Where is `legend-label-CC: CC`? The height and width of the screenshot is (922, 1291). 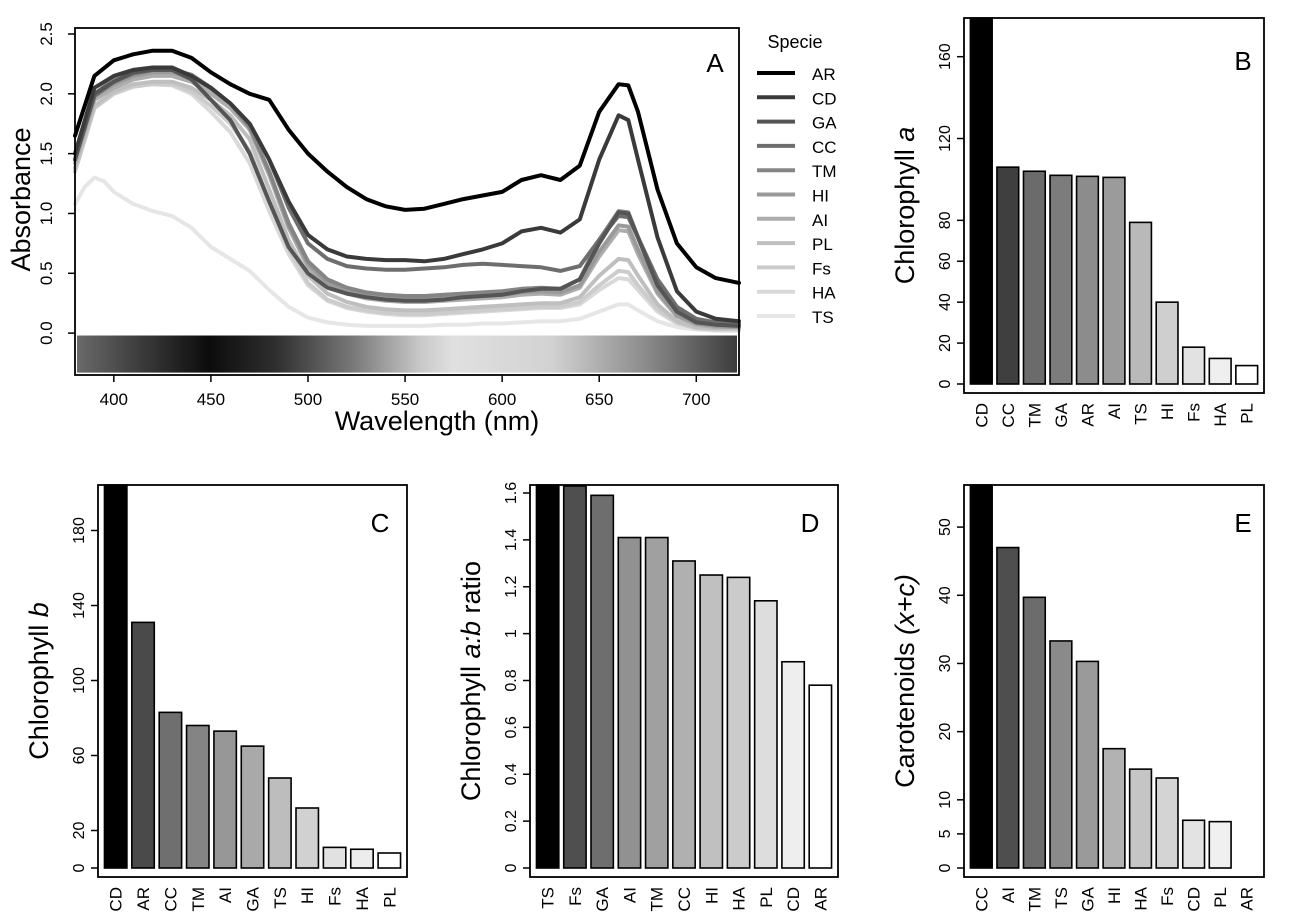 legend-label-CC: CC is located at coordinates (824, 147).